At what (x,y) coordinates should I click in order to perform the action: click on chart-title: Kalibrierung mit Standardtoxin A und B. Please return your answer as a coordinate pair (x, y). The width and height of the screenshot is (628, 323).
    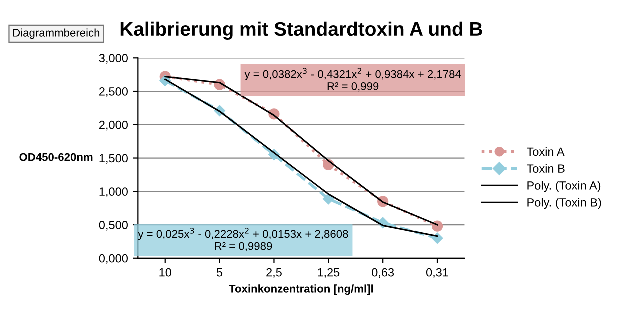
    Looking at the image, I should click on (301, 31).